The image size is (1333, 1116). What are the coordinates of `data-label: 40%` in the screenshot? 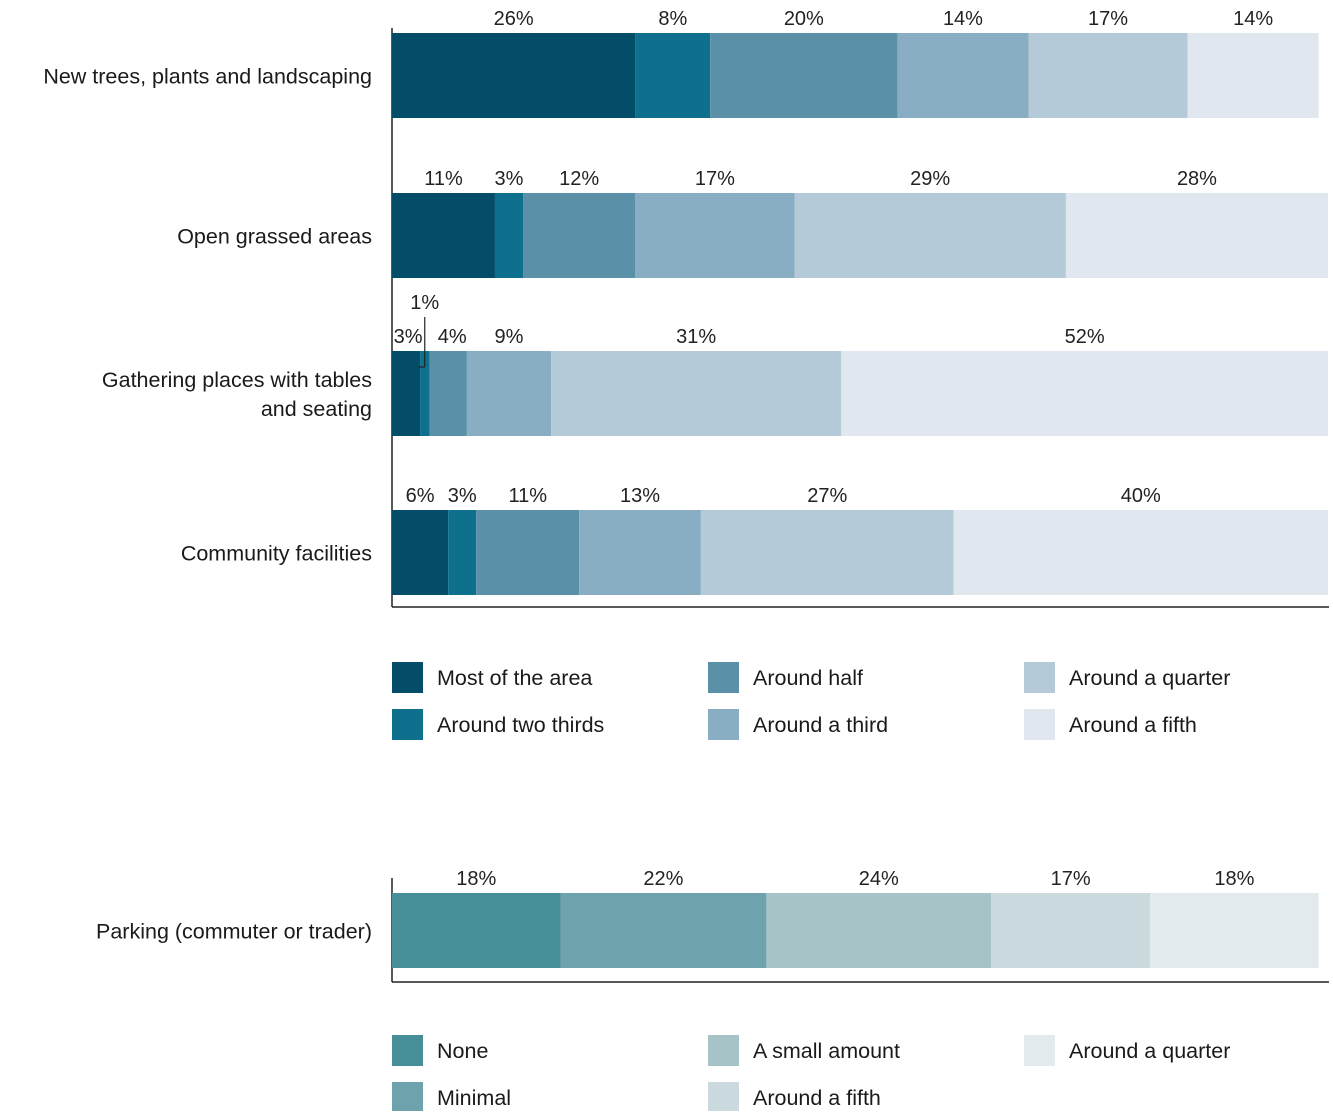 It's located at (1141, 496).